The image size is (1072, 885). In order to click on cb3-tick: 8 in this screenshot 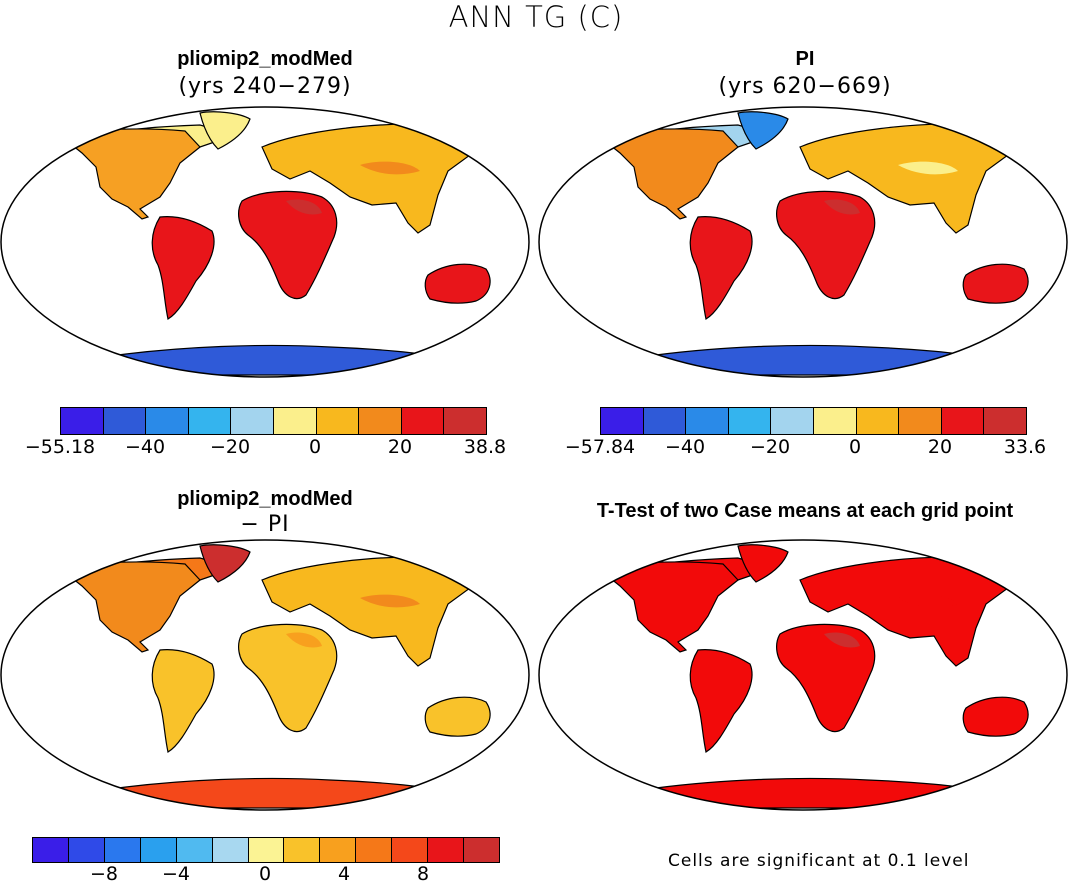, I will do `click(423, 874)`.